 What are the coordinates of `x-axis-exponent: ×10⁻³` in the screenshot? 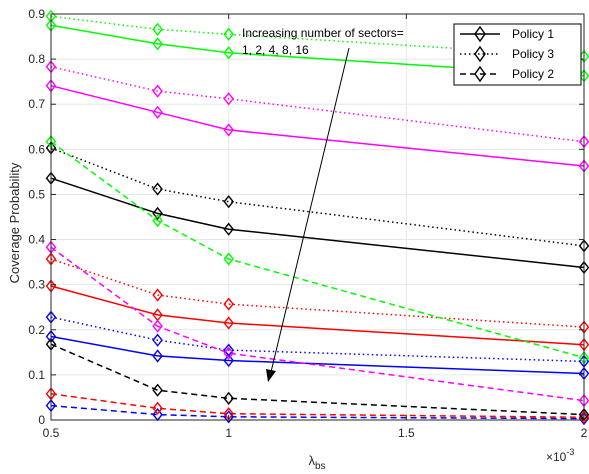 It's located at (560, 455).